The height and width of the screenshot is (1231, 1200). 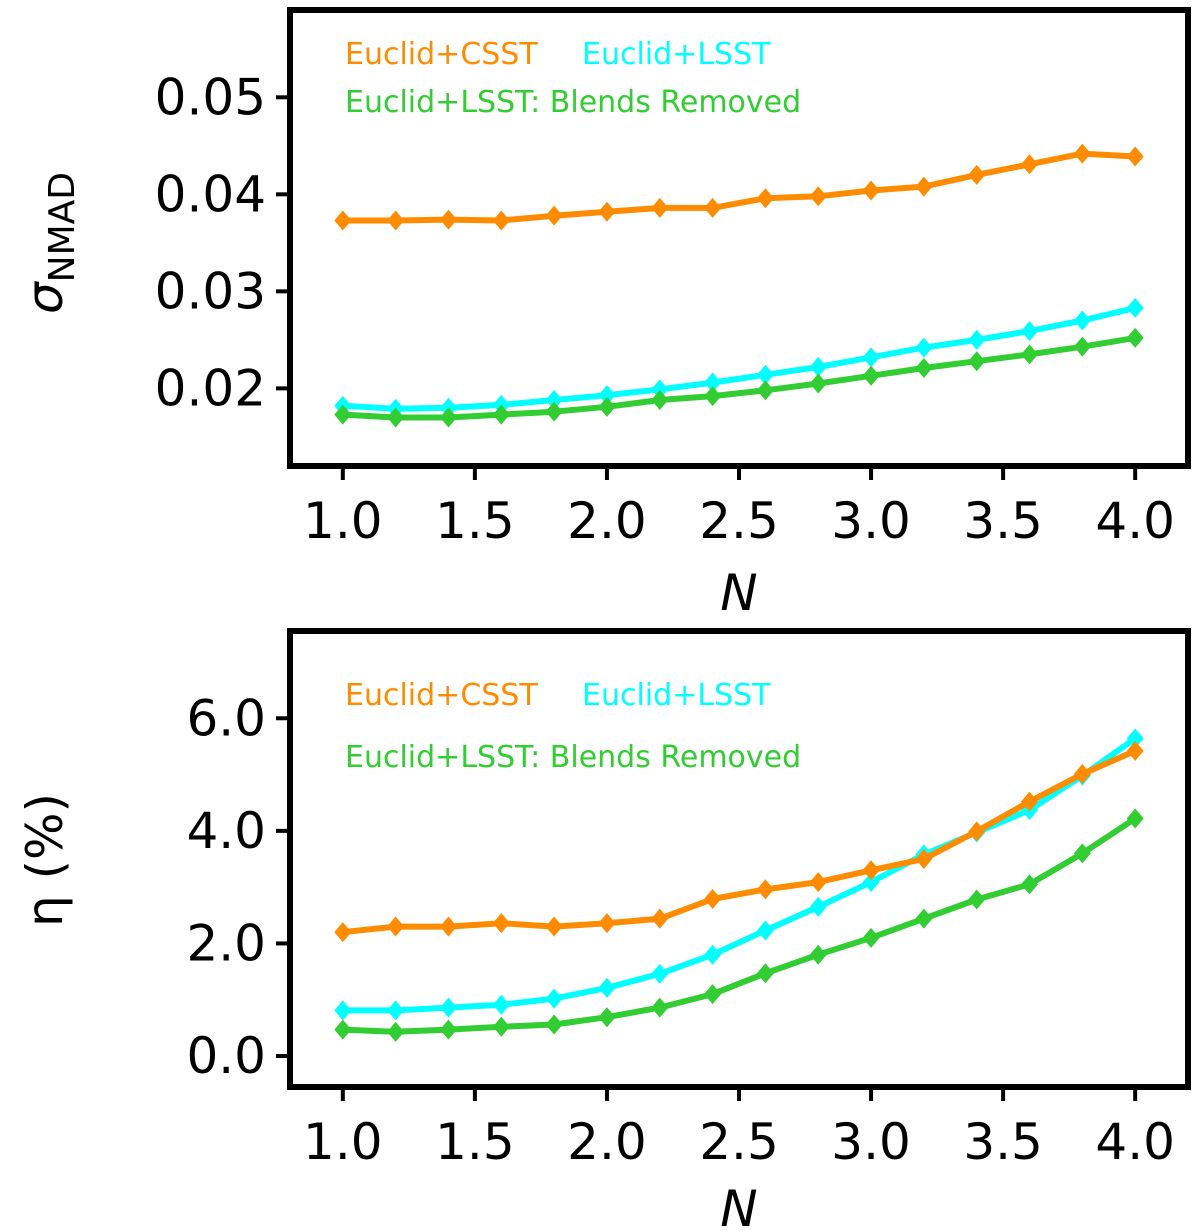 What do you see at coordinates (738, 1205) in the screenshot?
I see `eta-x-axis-label: N` at bounding box center [738, 1205].